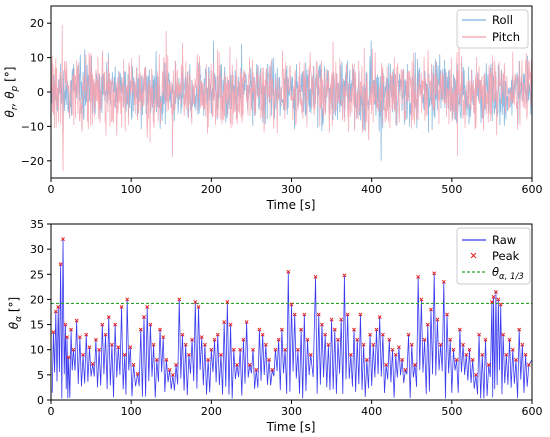 The width and height of the screenshot is (550, 437). What do you see at coordinates (532, 189) in the screenshot?
I see `top-xtick-label: 600` at bounding box center [532, 189].